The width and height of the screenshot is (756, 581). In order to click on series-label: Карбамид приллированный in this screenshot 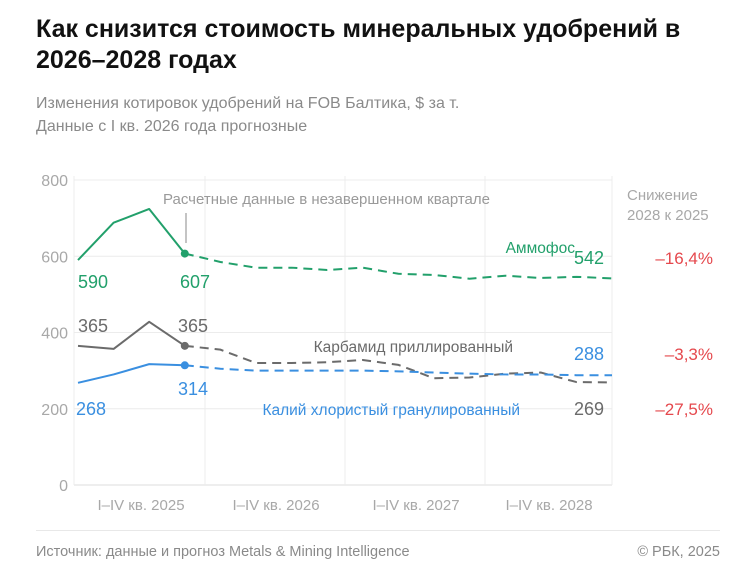, I will do `click(413, 347)`.